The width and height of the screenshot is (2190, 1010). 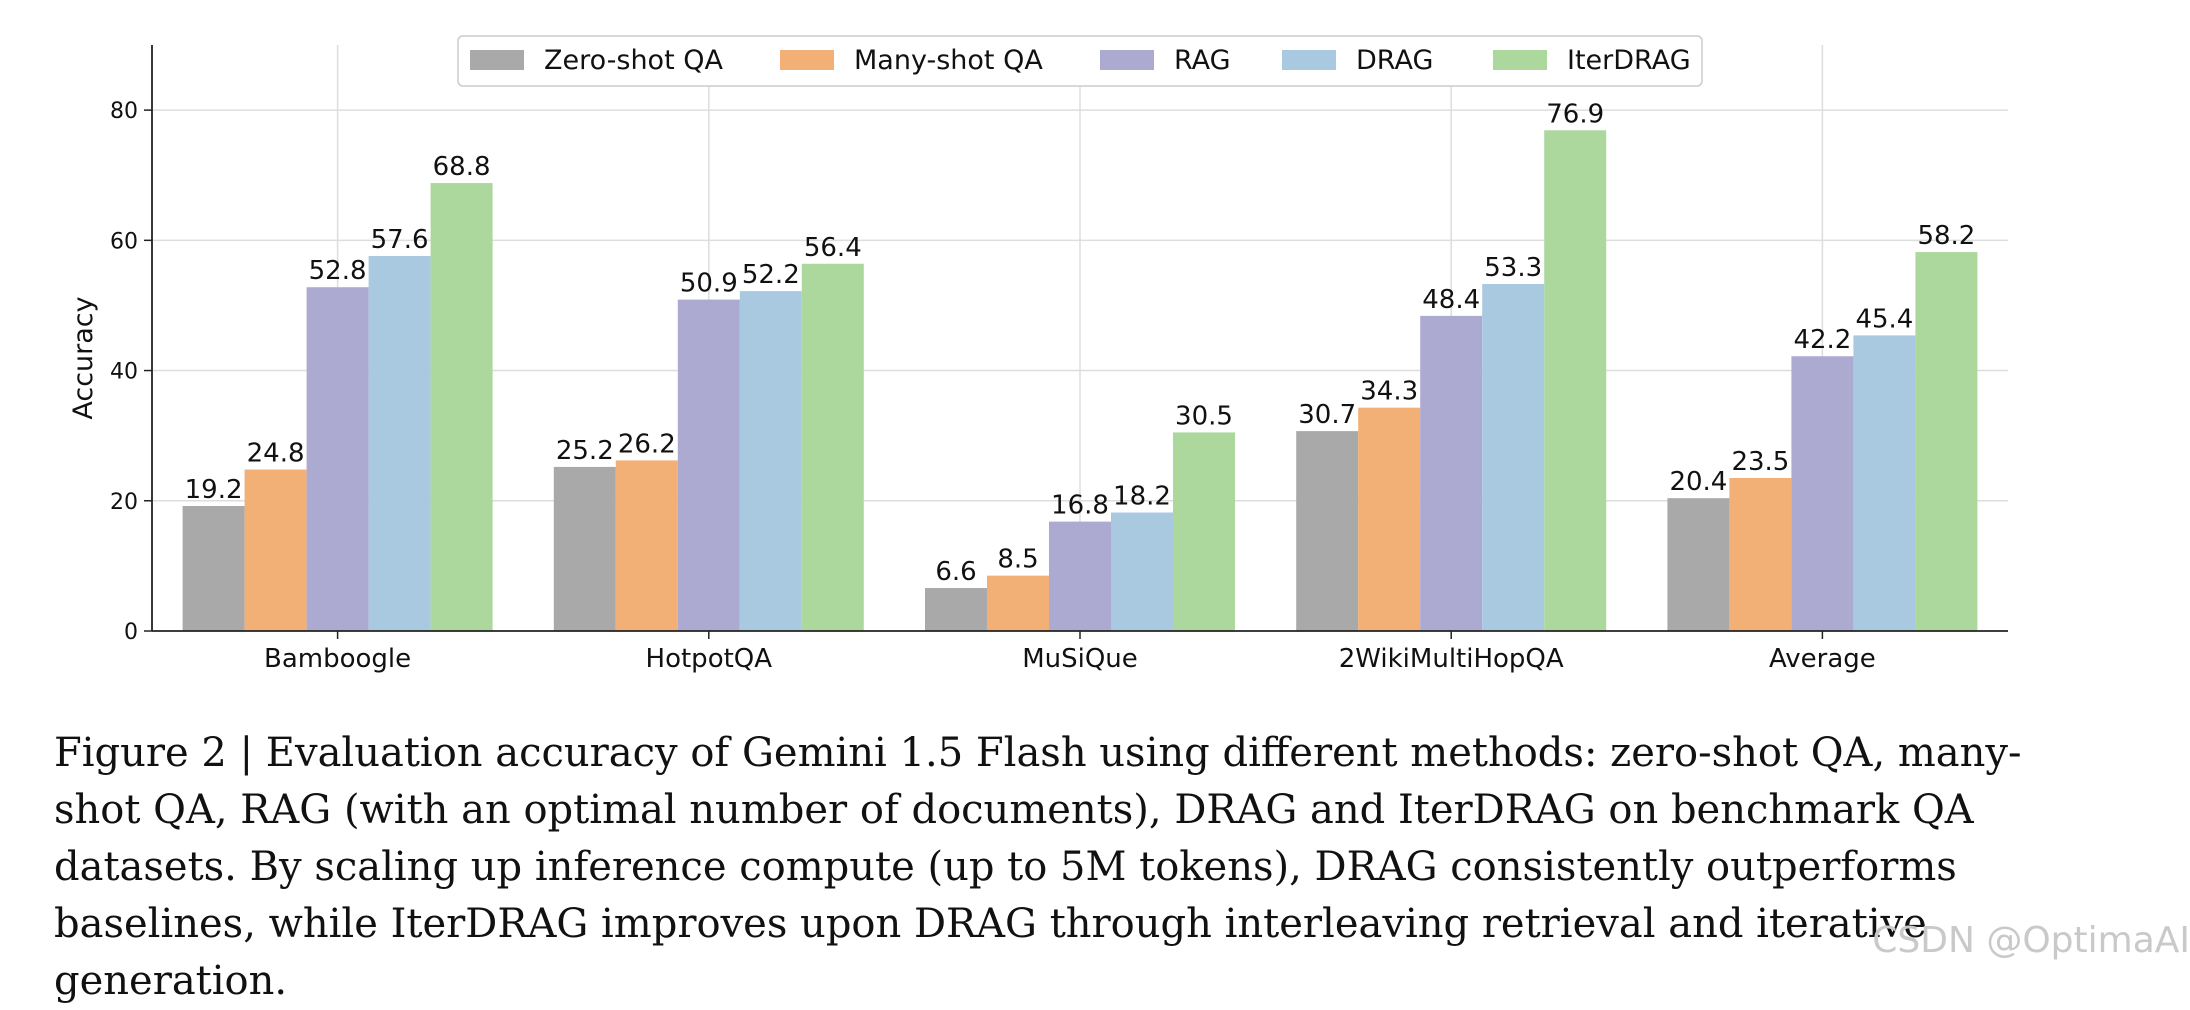 What do you see at coordinates (948, 60) in the screenshot?
I see `legend-label: Many-shot QA` at bounding box center [948, 60].